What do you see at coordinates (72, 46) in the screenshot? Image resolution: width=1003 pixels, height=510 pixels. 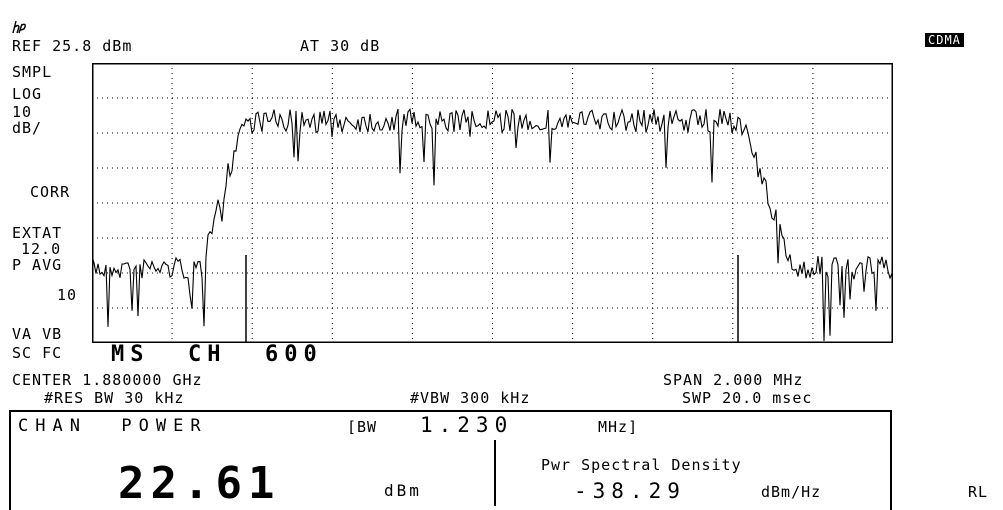 I see `reference-level: REF 25.8 dBm` at bounding box center [72, 46].